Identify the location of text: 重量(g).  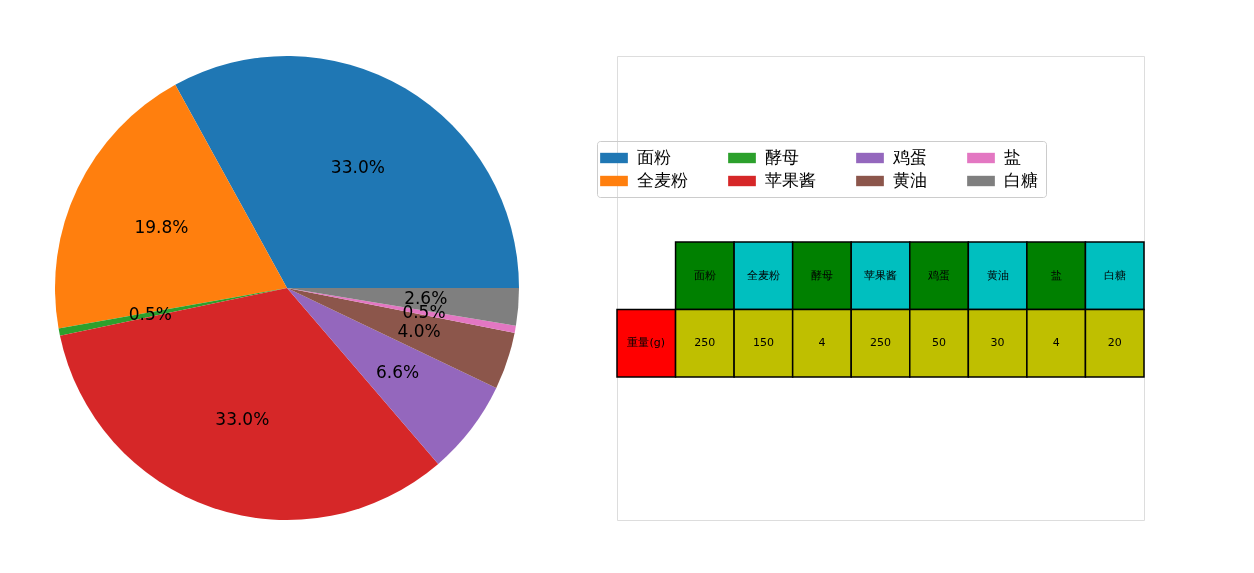
(646, 343).